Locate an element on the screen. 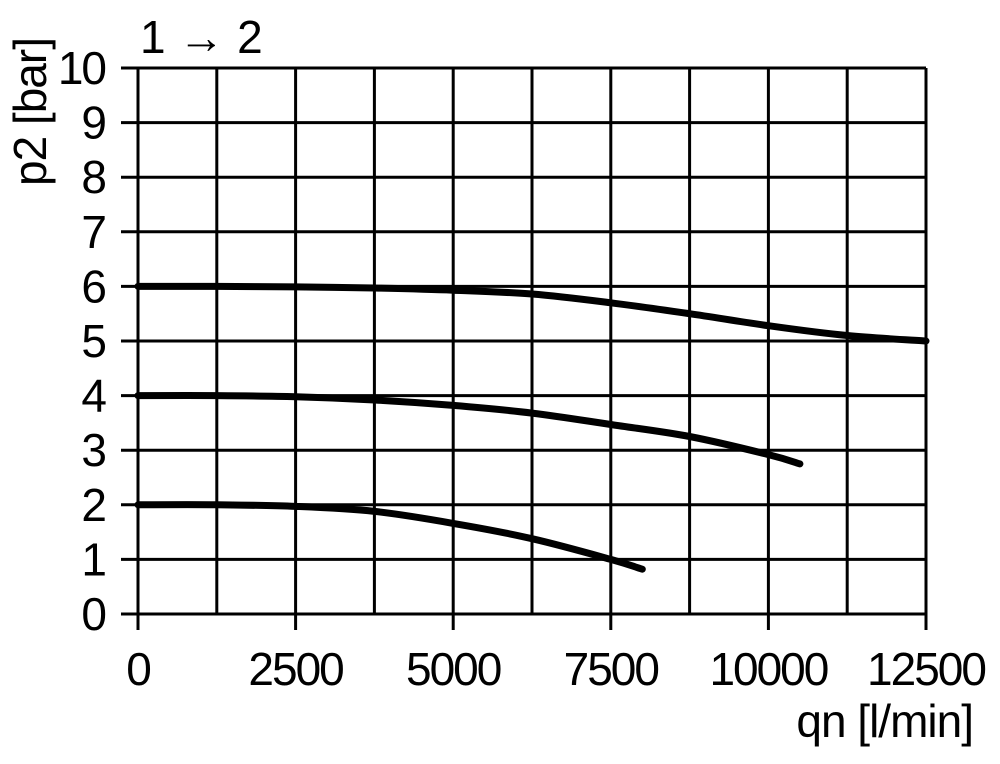 This screenshot has height=764, width=1000. curve-6-bar is located at coordinates (532, 313).